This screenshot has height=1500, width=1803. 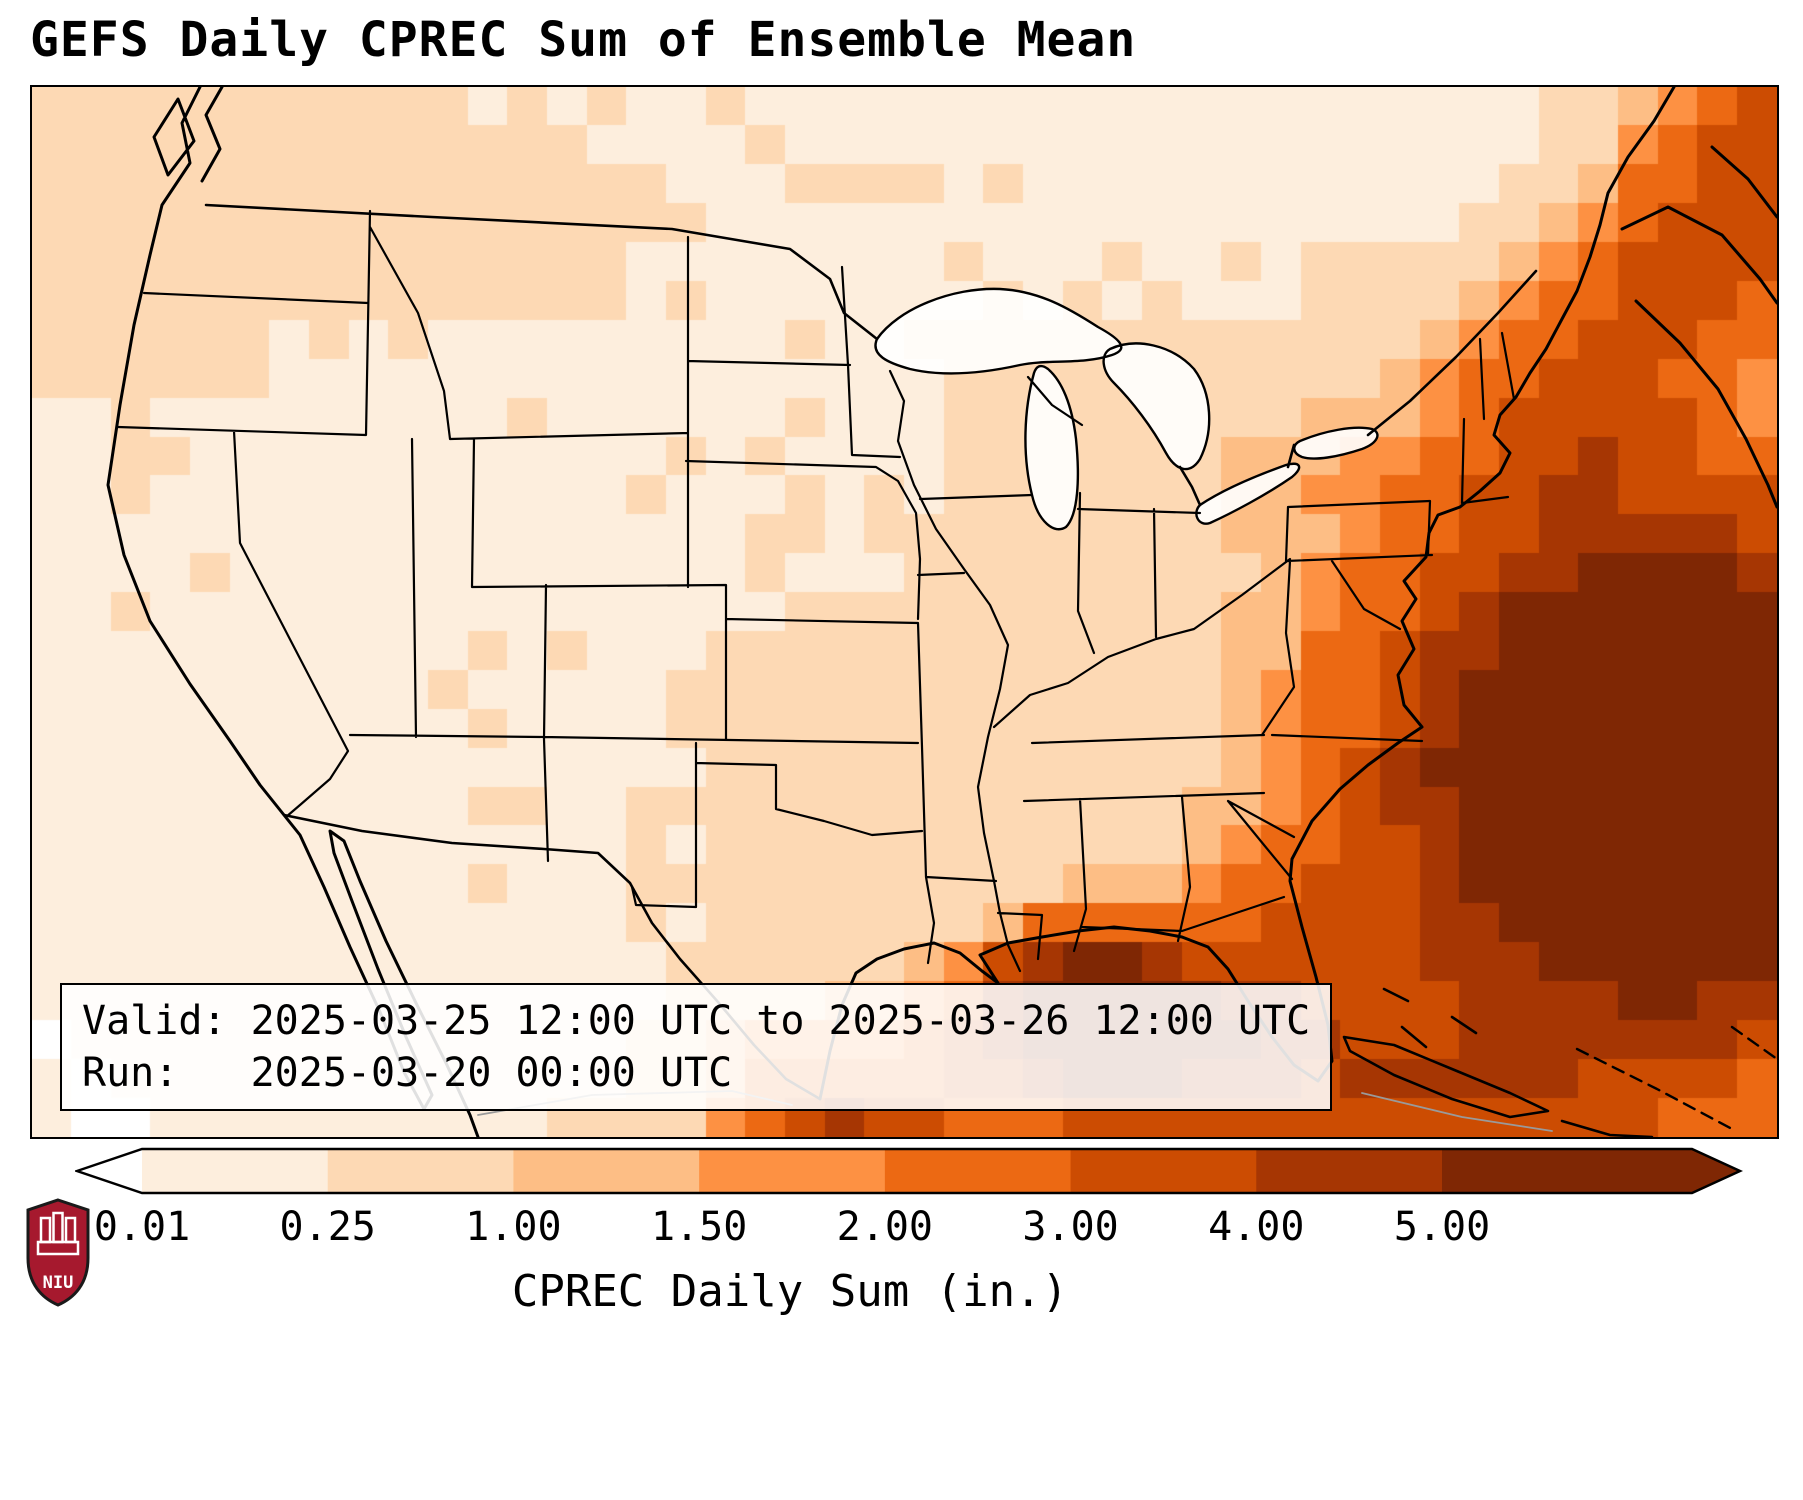 I want to click on colorbar-over-arrow, so click(x=1716, y=1171).